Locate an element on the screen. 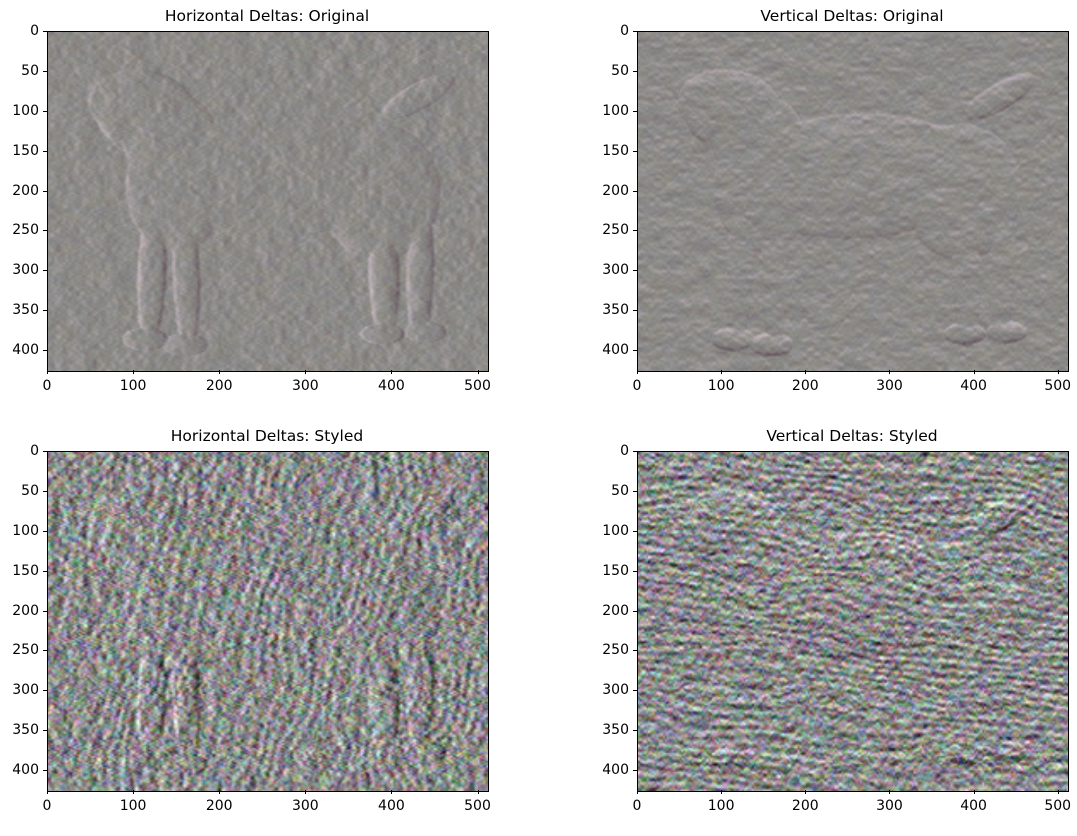 The width and height of the screenshot is (1077, 836). subplot-title-horizontal-original: Horizontal Deltas: Original is located at coordinates (267, 16).